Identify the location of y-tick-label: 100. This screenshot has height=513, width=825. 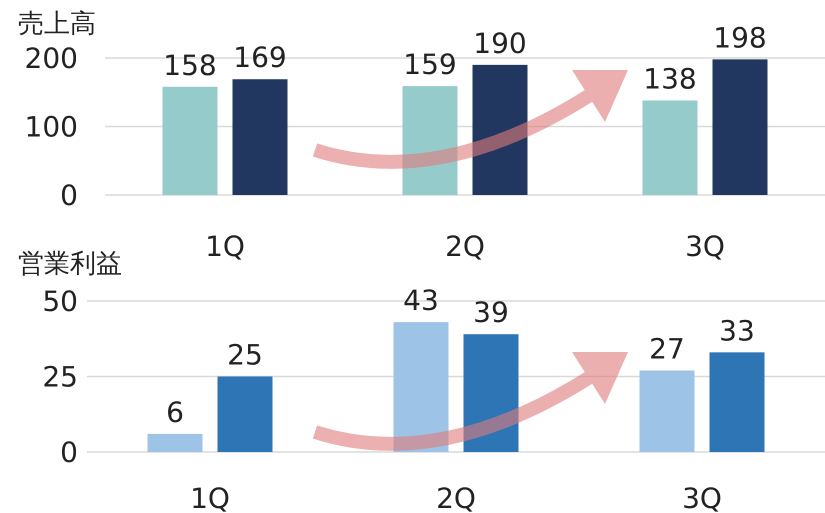
(51, 127).